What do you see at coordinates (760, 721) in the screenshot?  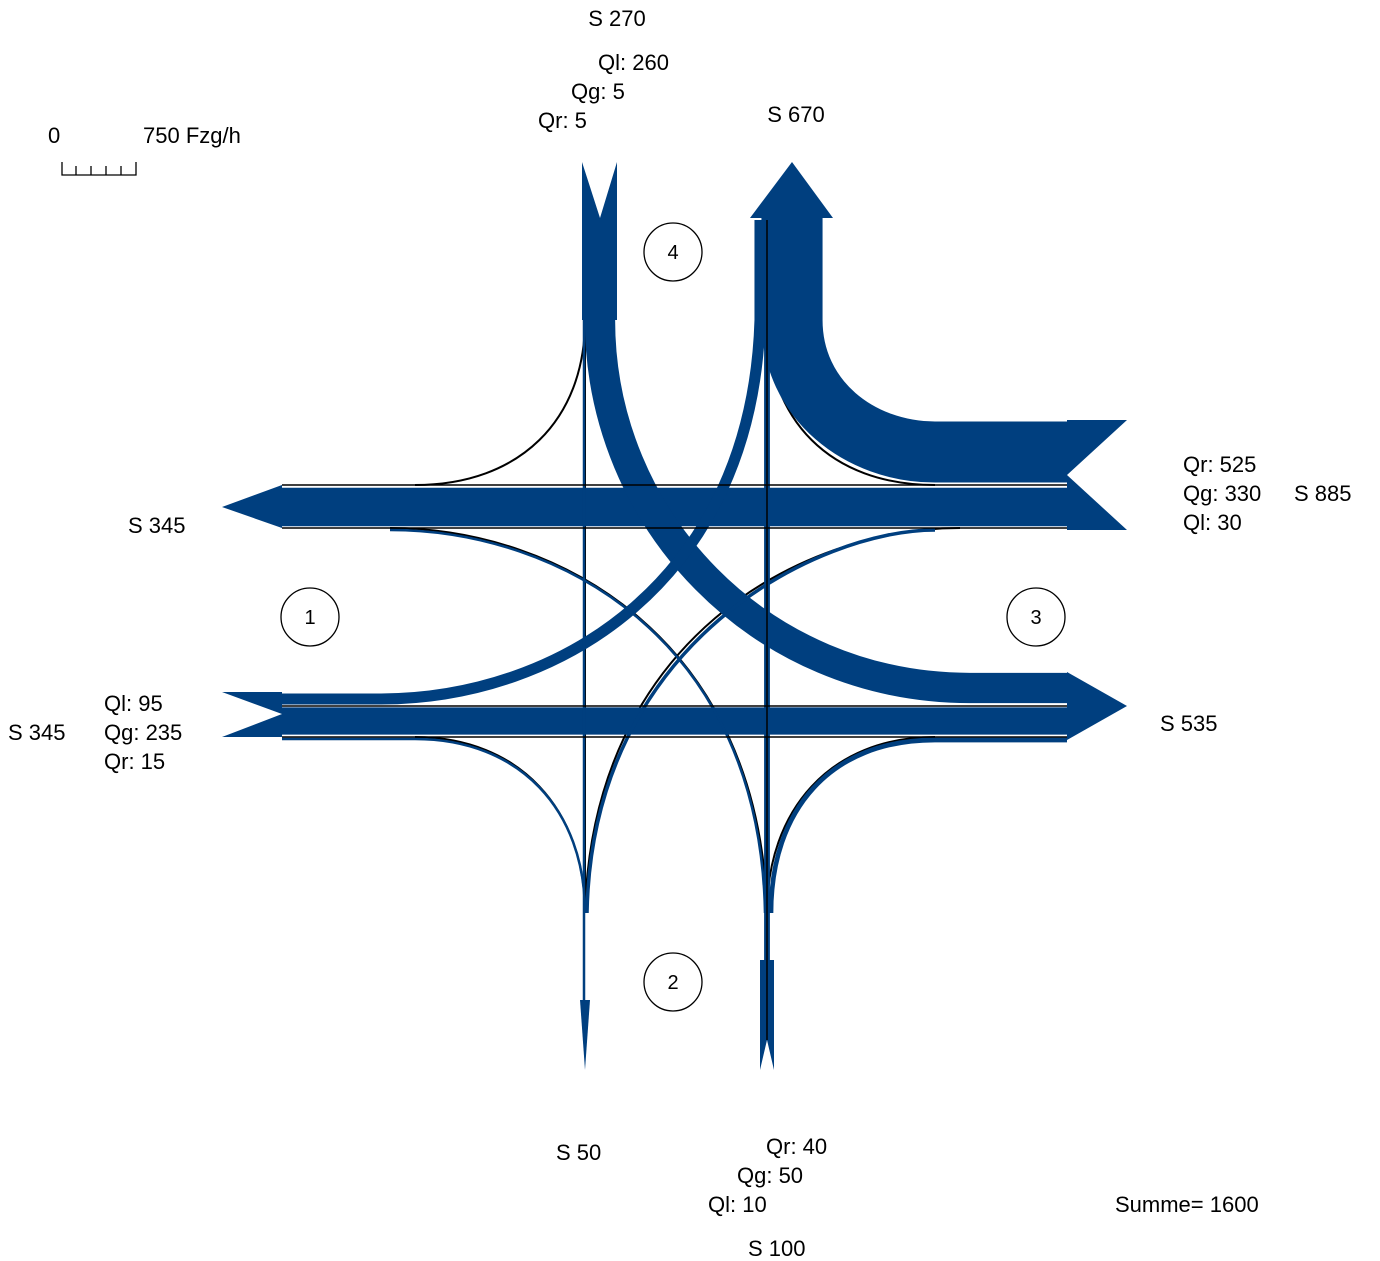 I see `flow-east-to-south-band` at bounding box center [760, 721].